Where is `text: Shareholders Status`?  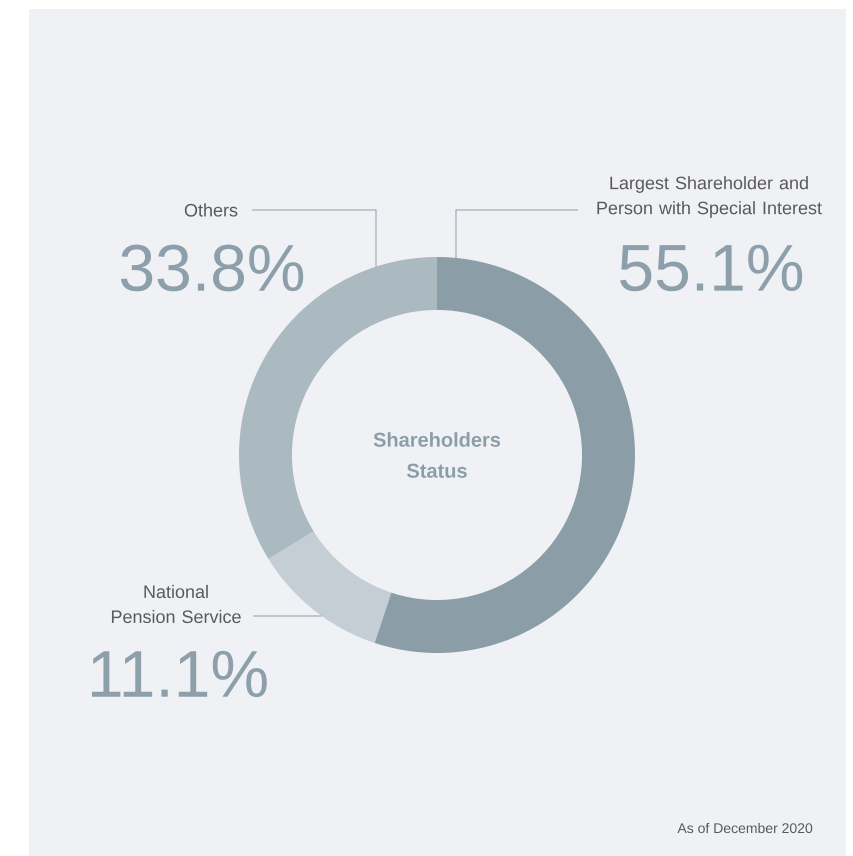
text: Shareholders Status is located at coordinates (437, 455).